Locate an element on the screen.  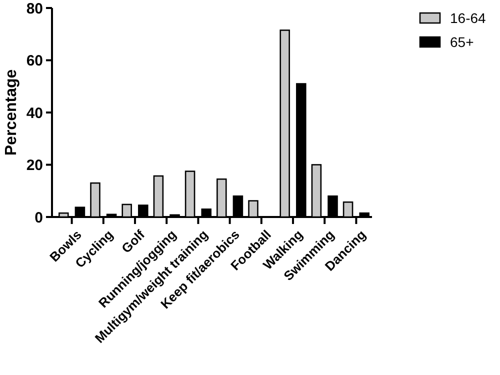
y-tick-label: 80 is located at coordinates (34, 9).